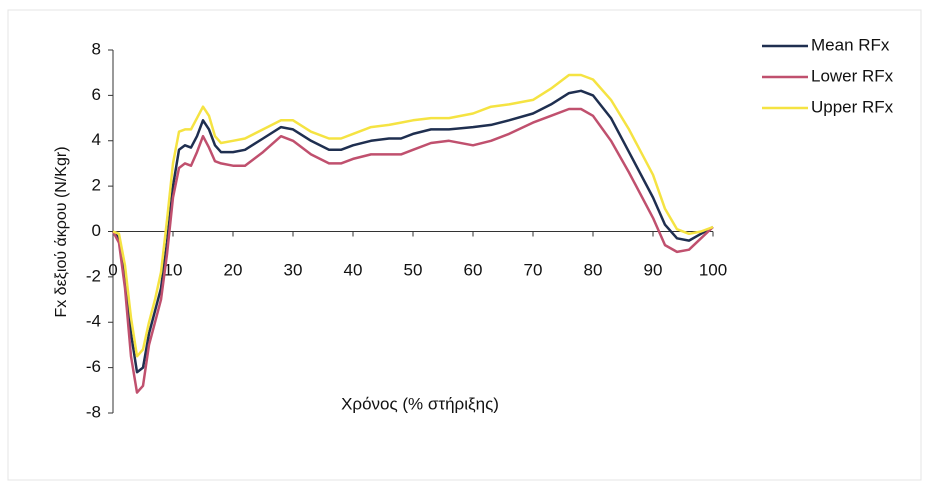  Describe the element at coordinates (93, 411) in the screenshot. I see `y-tick-label: -8` at that location.